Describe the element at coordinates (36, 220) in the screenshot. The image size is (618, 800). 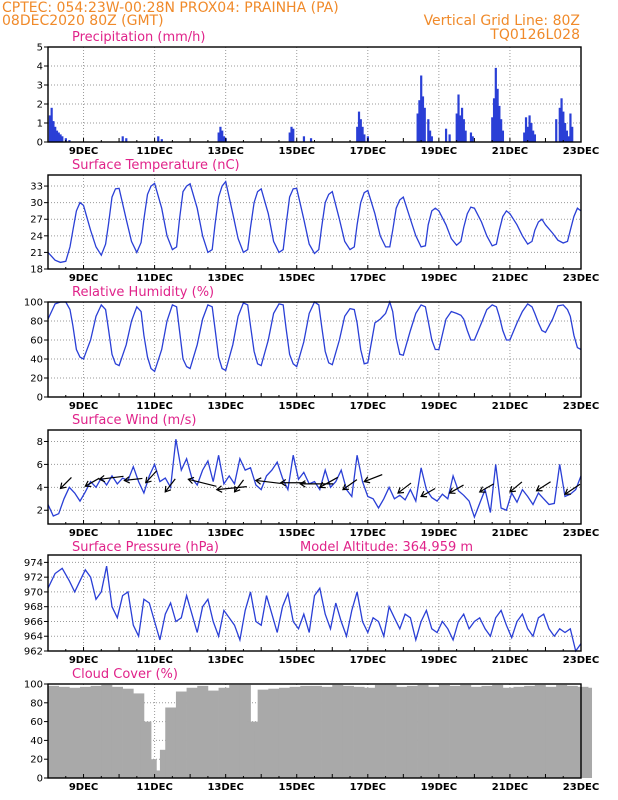
I see `y-tick-label: 27` at that location.